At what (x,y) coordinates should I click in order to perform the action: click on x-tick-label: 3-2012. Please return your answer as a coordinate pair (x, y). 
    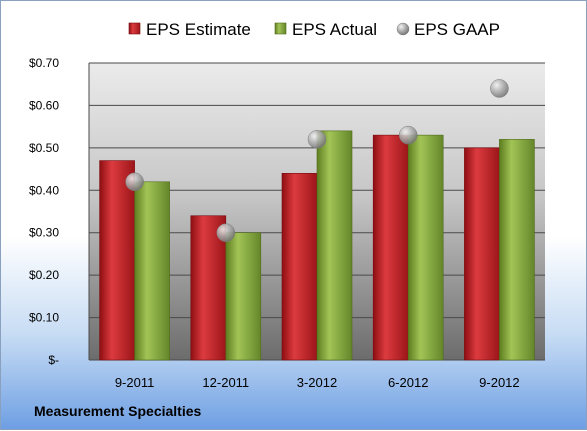
    Looking at the image, I should click on (317, 382).